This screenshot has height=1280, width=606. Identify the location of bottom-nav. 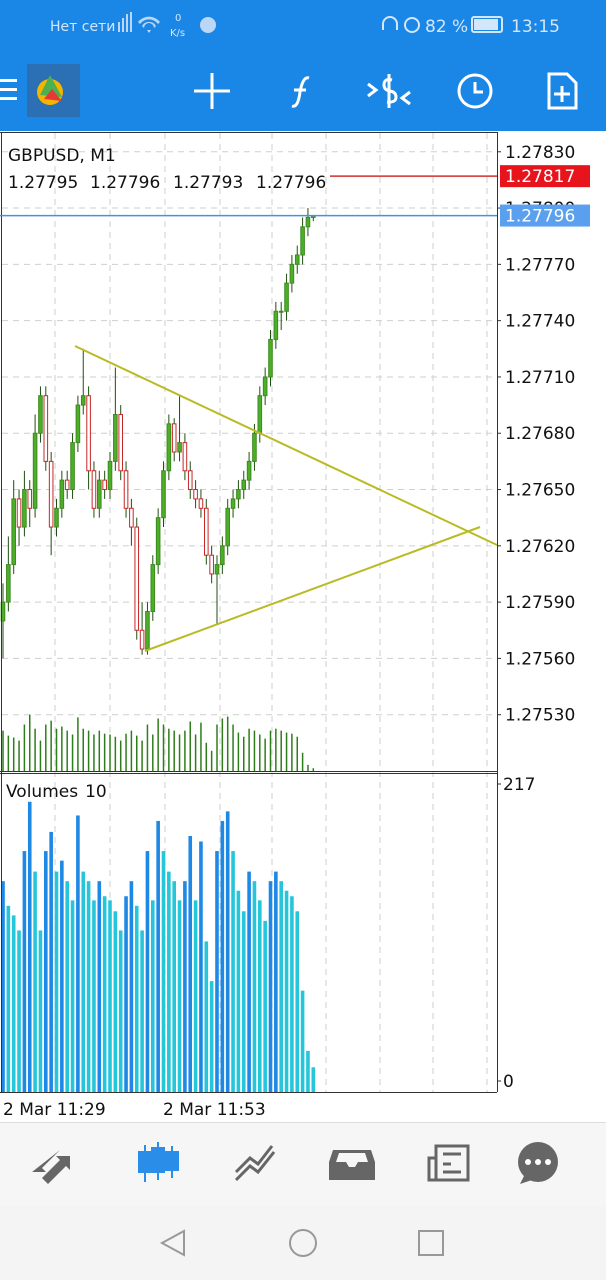
(303, 1163).